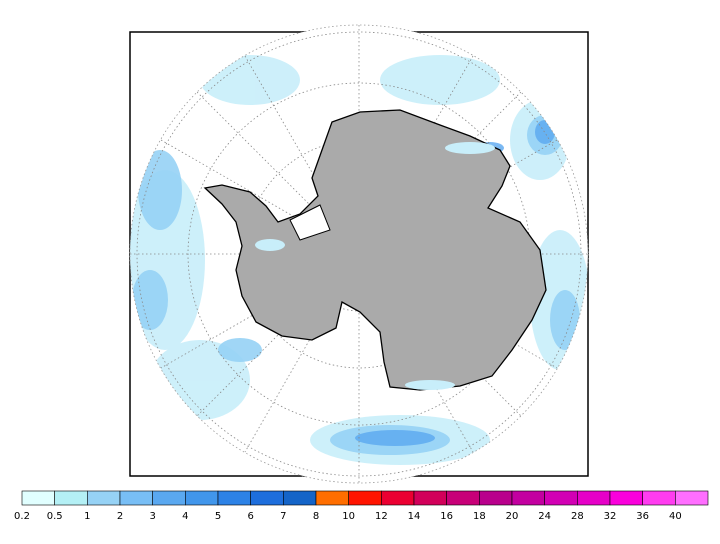  I want to click on colorbar-label: 12, so click(381, 516).